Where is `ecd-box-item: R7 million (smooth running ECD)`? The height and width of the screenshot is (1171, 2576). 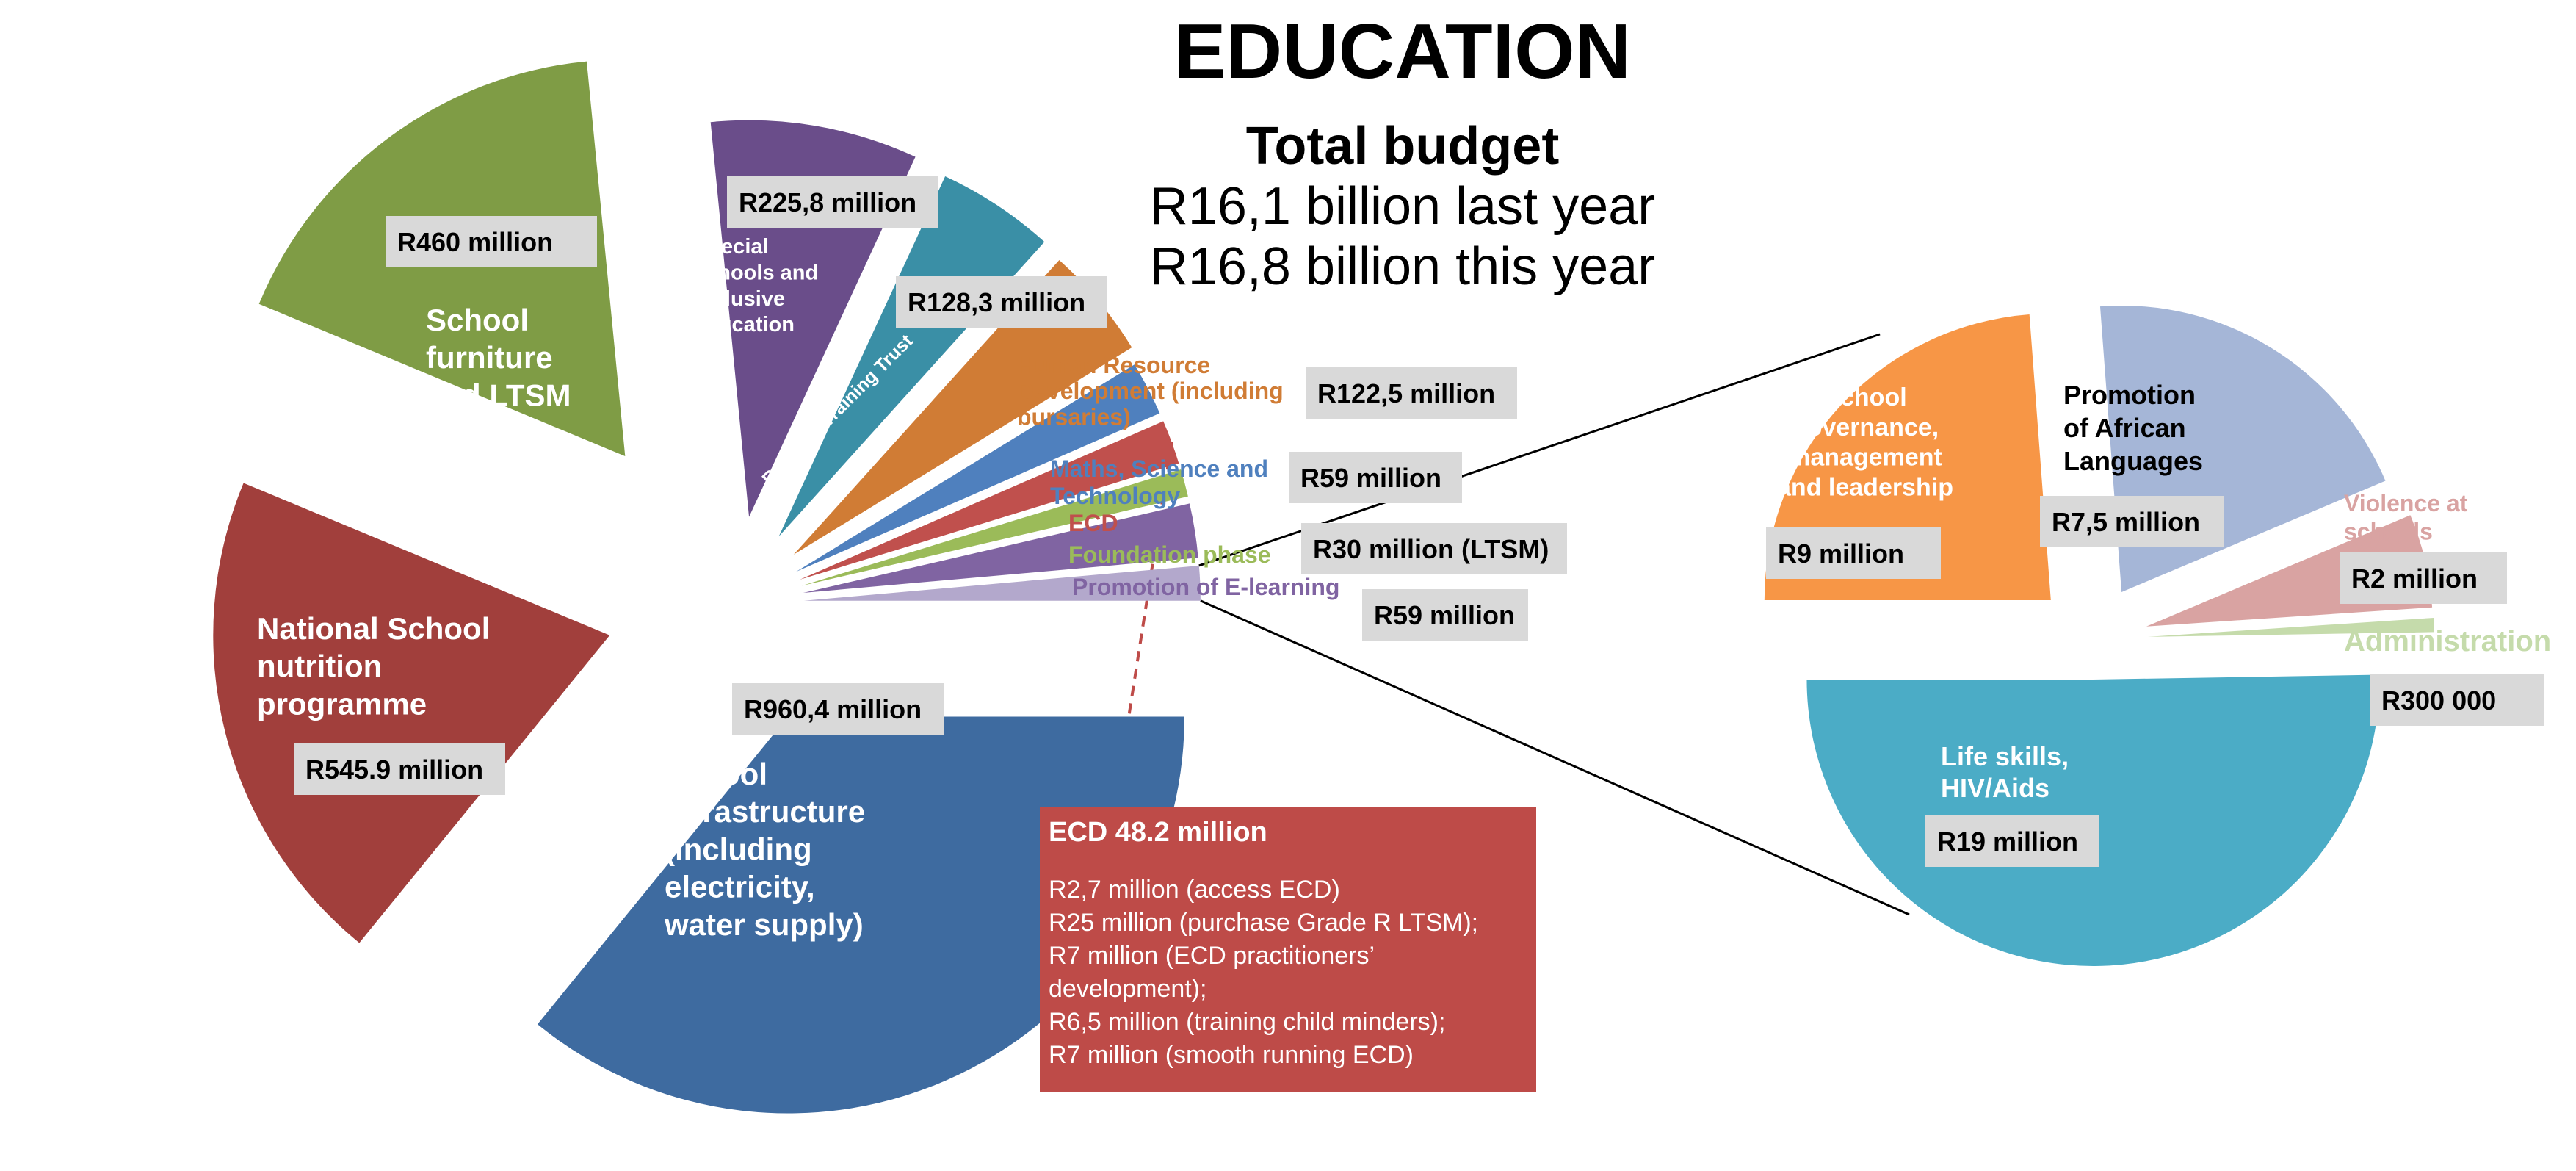 ecd-box-item: R7 million (smooth running ECD) is located at coordinates (1231, 1055).